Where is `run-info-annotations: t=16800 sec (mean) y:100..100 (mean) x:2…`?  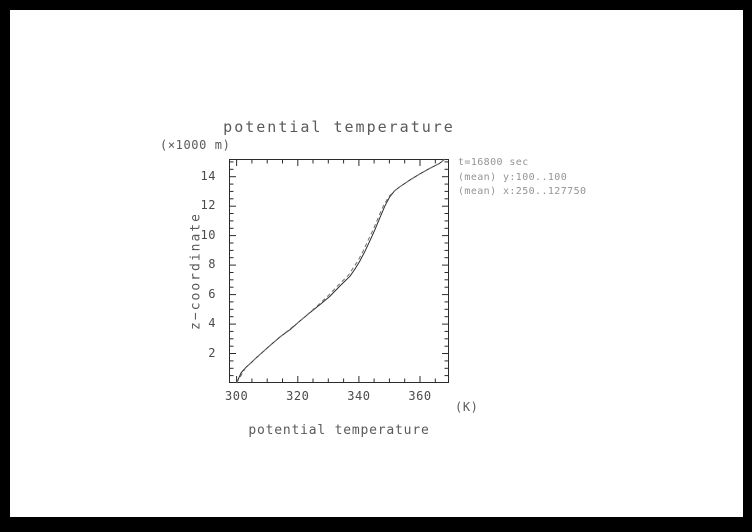 run-info-annotations: t=16800 sec (mean) y:100..100 (mean) x:2… is located at coordinates (522, 178).